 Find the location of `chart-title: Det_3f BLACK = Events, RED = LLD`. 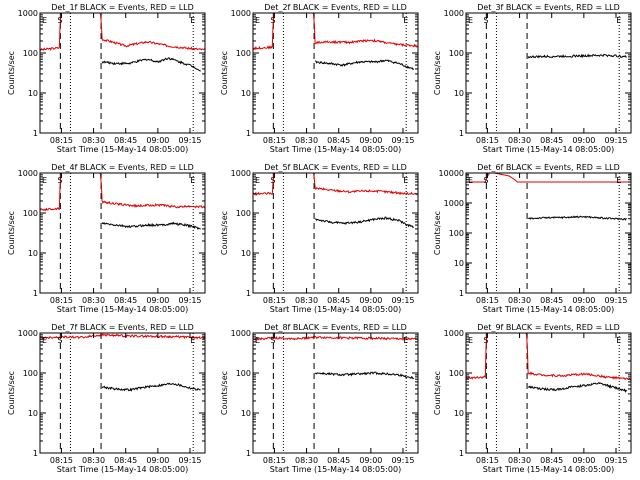

chart-title: Det_3f BLACK = Events, RED = LLD is located at coordinates (548, 7).